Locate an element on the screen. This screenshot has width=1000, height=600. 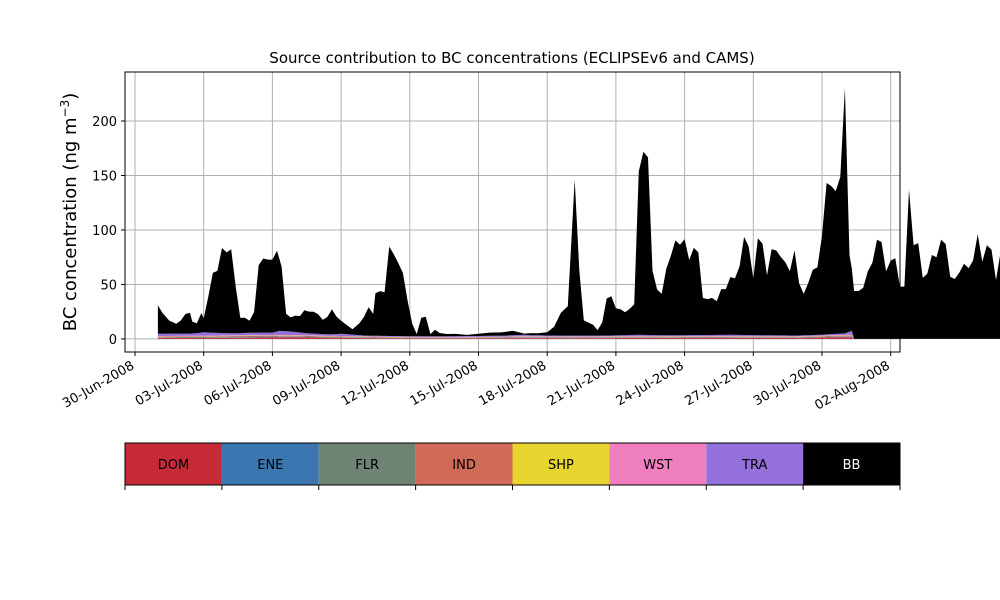
area-wst is located at coordinates (578, 336).